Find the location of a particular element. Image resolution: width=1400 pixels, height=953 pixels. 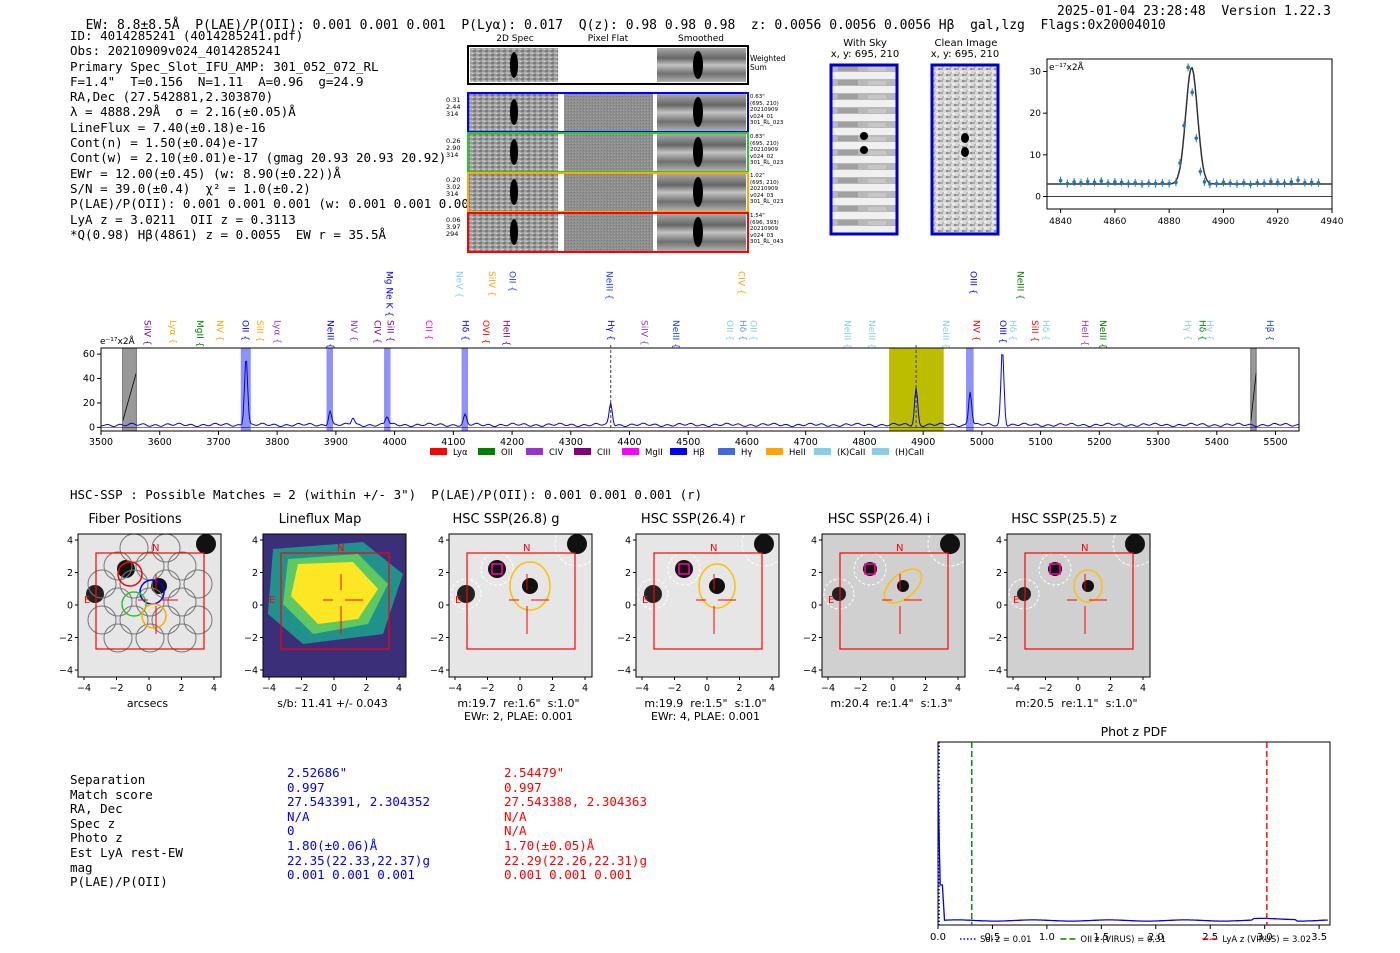

match-value: 2.52686" is located at coordinates (317, 772).